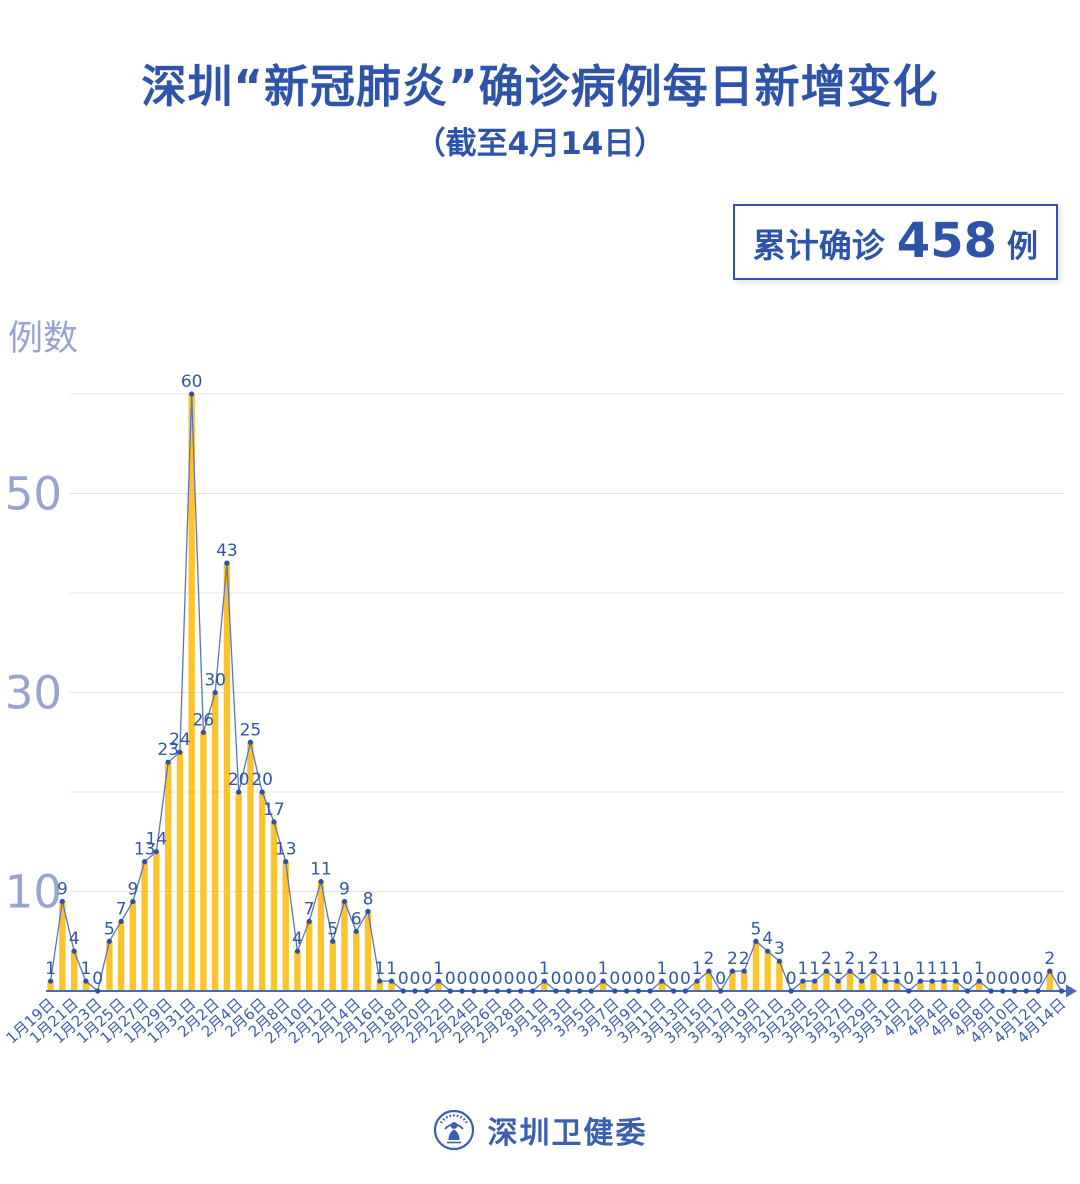 Image resolution: width=1080 pixels, height=1184 pixels. What do you see at coordinates (453, 1130) in the screenshot?
I see `org-logo-icon` at bounding box center [453, 1130].